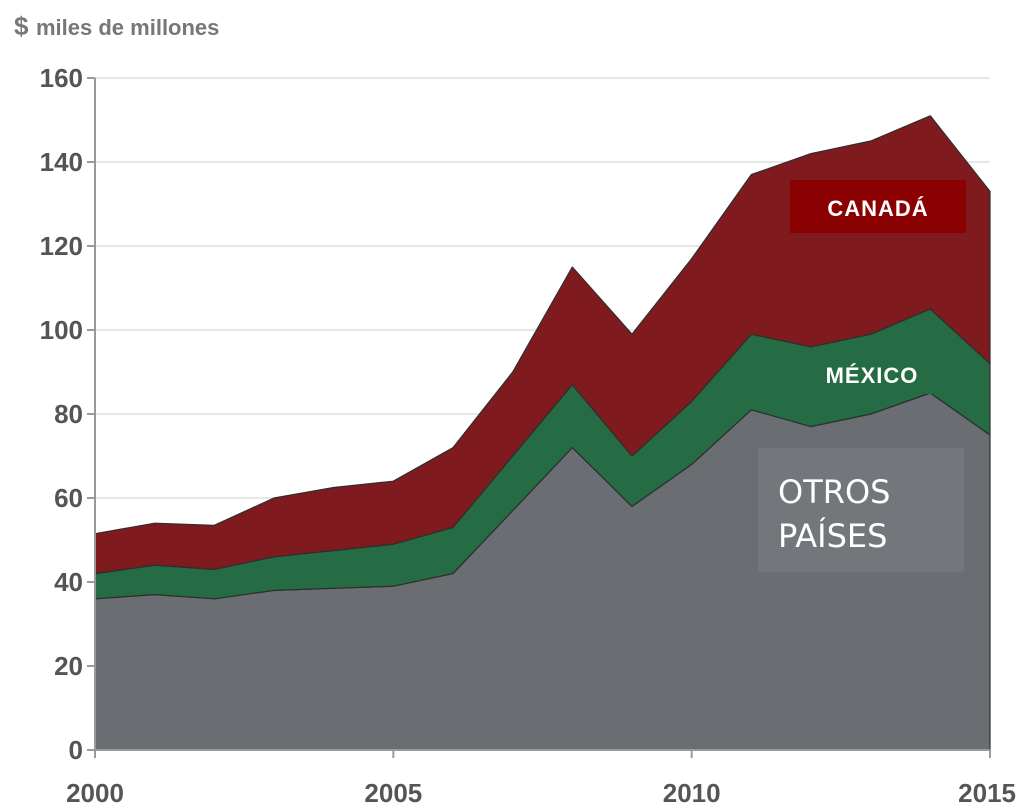 This screenshot has height=810, width=1032. I want to click on y-tick-label: 140, so click(61, 162).